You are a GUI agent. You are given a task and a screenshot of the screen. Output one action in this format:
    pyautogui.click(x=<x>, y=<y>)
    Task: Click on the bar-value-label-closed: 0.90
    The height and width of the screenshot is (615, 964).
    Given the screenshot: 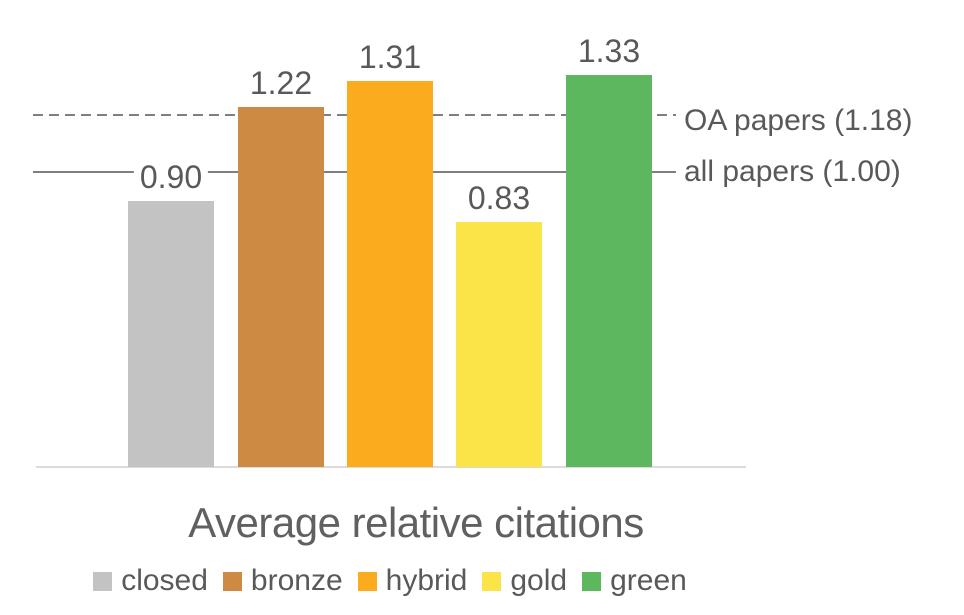 What is the action you would take?
    pyautogui.click(x=171, y=177)
    